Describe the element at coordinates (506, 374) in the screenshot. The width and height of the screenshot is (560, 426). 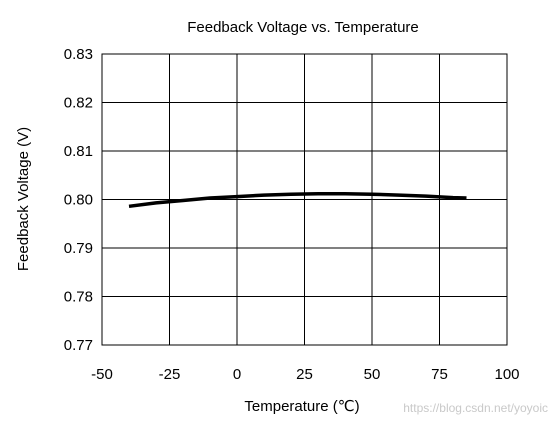
I see `x-tick-label: 100` at that location.